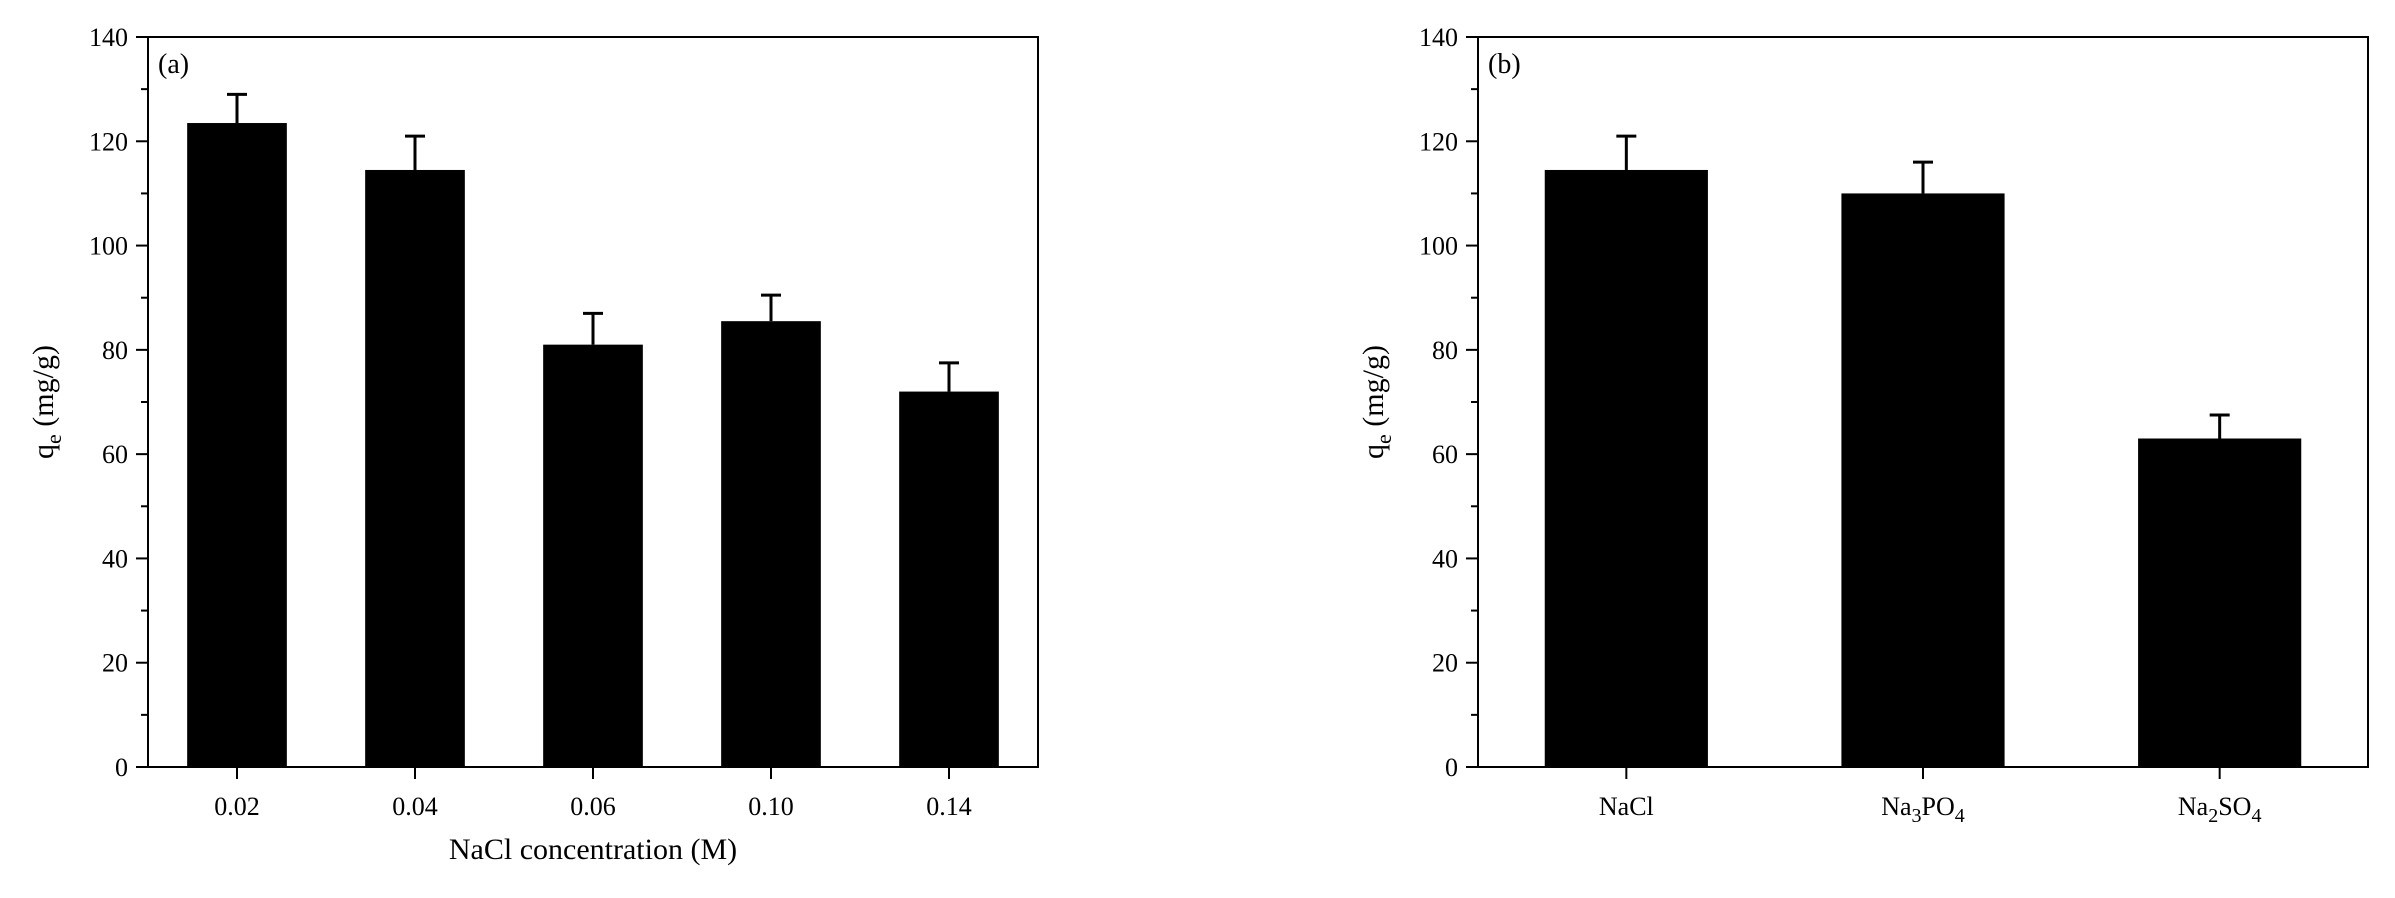 Image resolution: width=2395 pixels, height=898 pixels. I want to click on panel-label: (a), so click(173, 64).